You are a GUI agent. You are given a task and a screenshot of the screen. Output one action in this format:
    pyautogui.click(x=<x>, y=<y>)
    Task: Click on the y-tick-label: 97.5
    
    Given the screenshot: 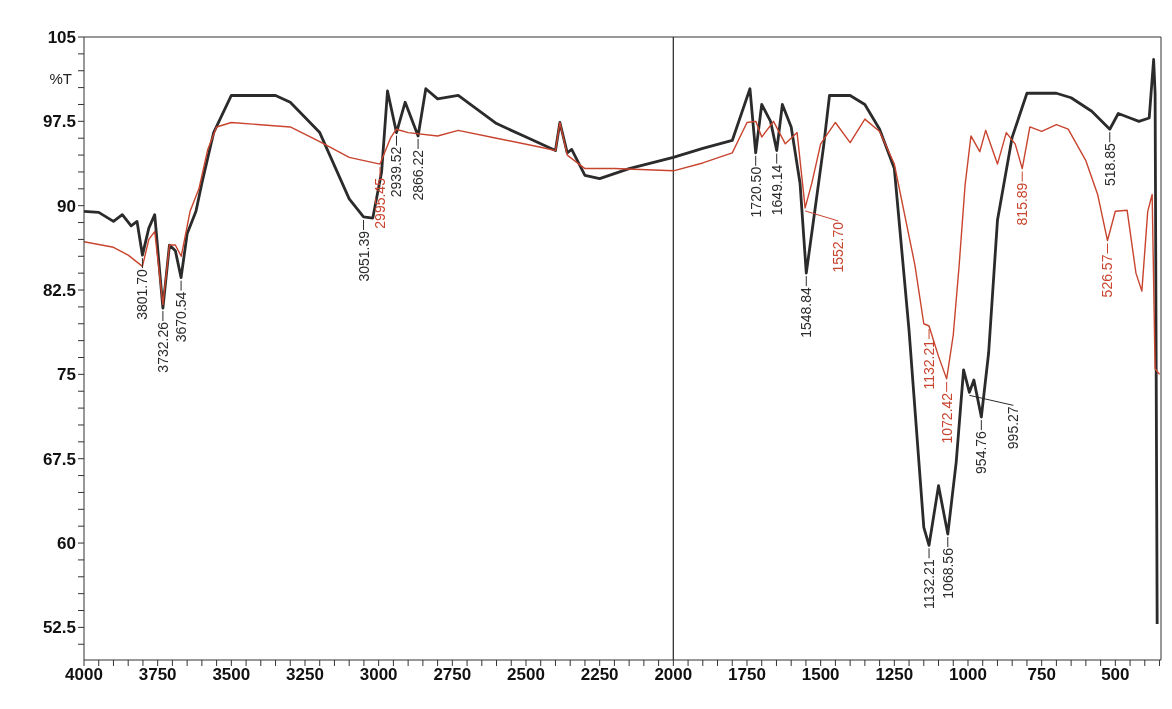 What is the action you would take?
    pyautogui.click(x=59, y=122)
    